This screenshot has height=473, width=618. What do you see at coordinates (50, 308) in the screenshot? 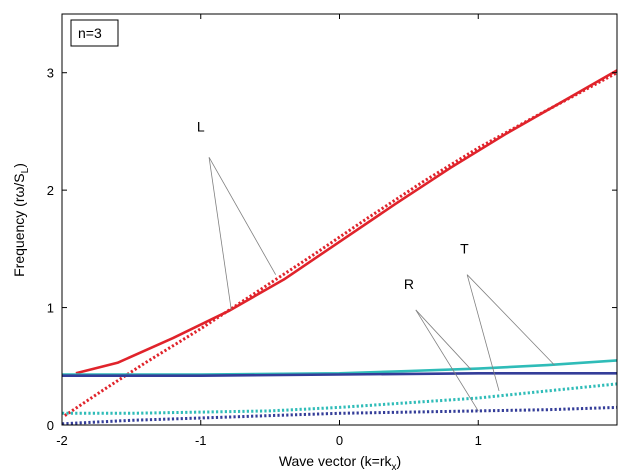
I see `y-tick-label: 1` at bounding box center [50, 308].